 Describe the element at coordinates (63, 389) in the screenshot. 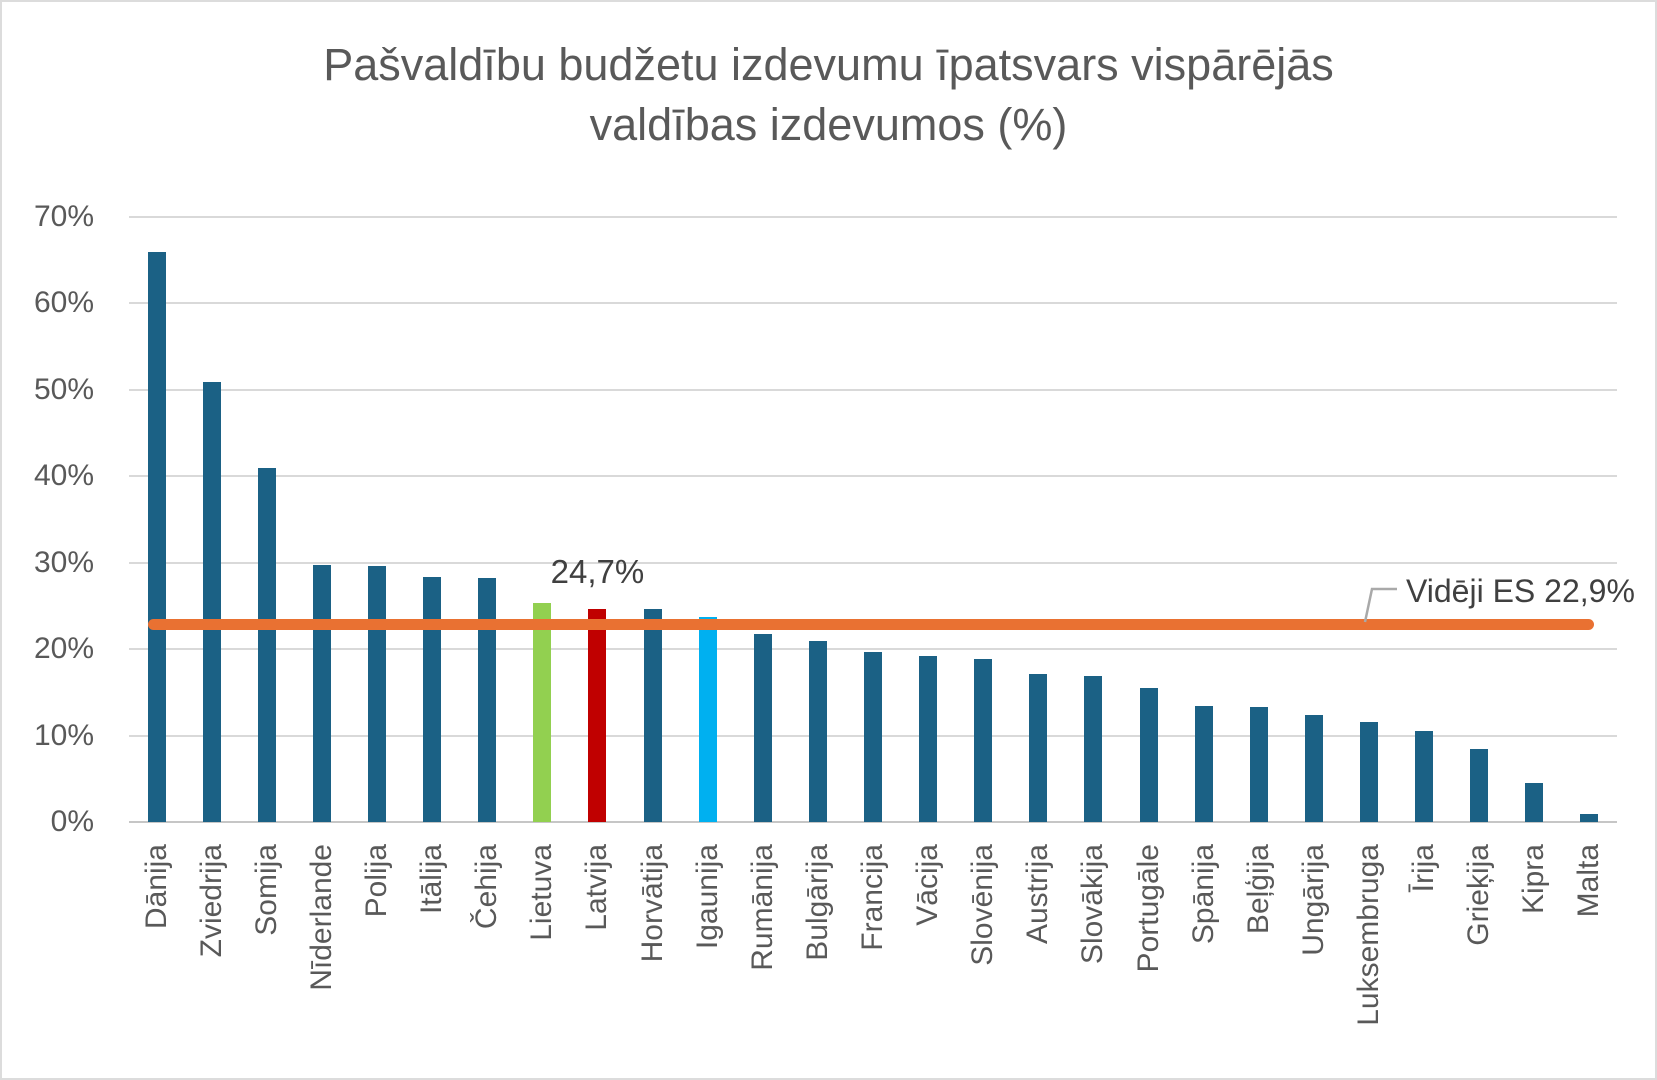

I see `y-axis-tick-label: 50%` at that location.